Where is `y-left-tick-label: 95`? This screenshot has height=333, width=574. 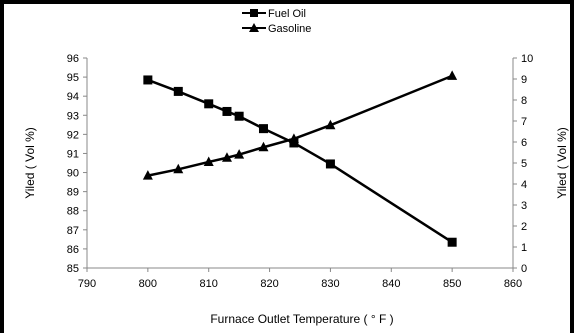
y-left-tick-label: 95 is located at coordinates (73, 78).